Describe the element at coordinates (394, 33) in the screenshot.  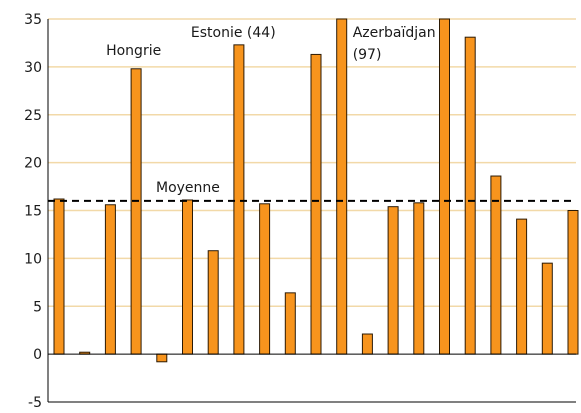
I see `annotation-azerbaidjan: Azerbaïdjan` at that location.